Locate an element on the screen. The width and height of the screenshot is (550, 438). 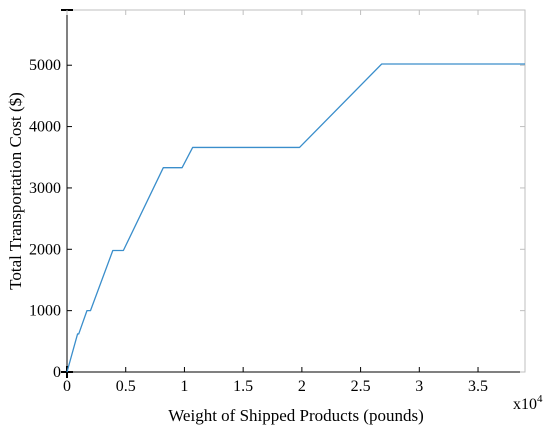
y-tick-label: 1000 is located at coordinates (45, 311).